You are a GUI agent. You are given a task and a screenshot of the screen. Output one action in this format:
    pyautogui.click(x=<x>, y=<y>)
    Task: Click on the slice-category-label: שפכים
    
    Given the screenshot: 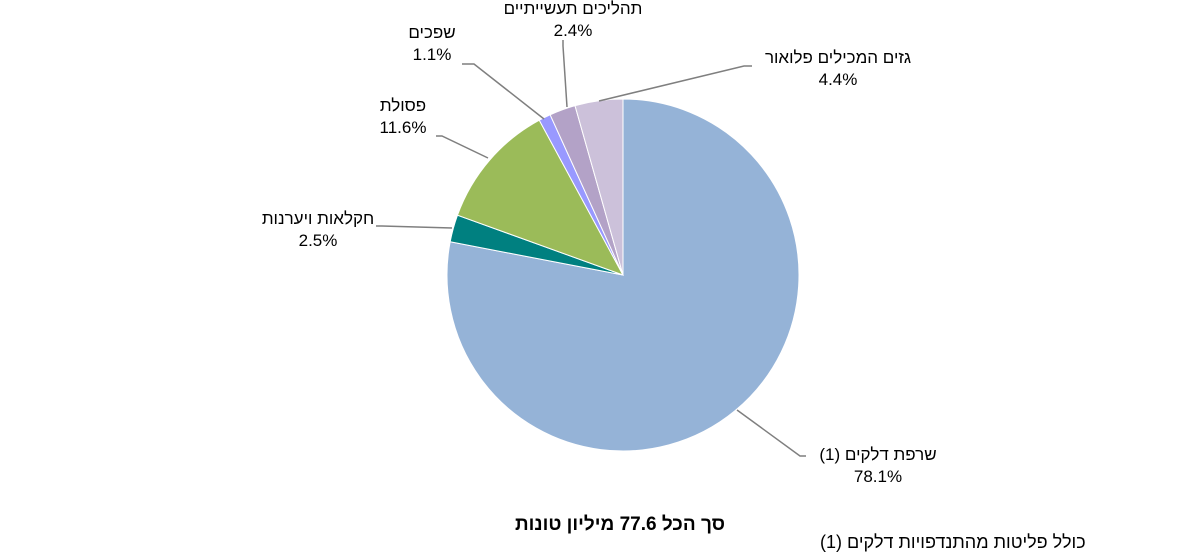 What is the action you would take?
    pyautogui.click(x=431, y=32)
    